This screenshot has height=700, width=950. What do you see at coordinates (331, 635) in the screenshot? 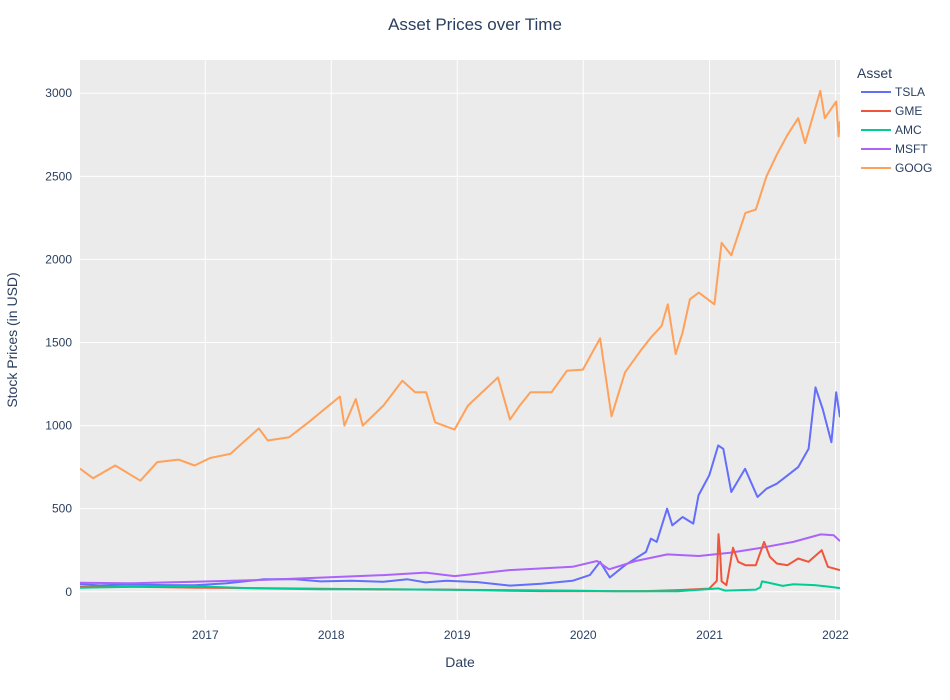
I see `x-tick-label: 2018` at bounding box center [331, 635].